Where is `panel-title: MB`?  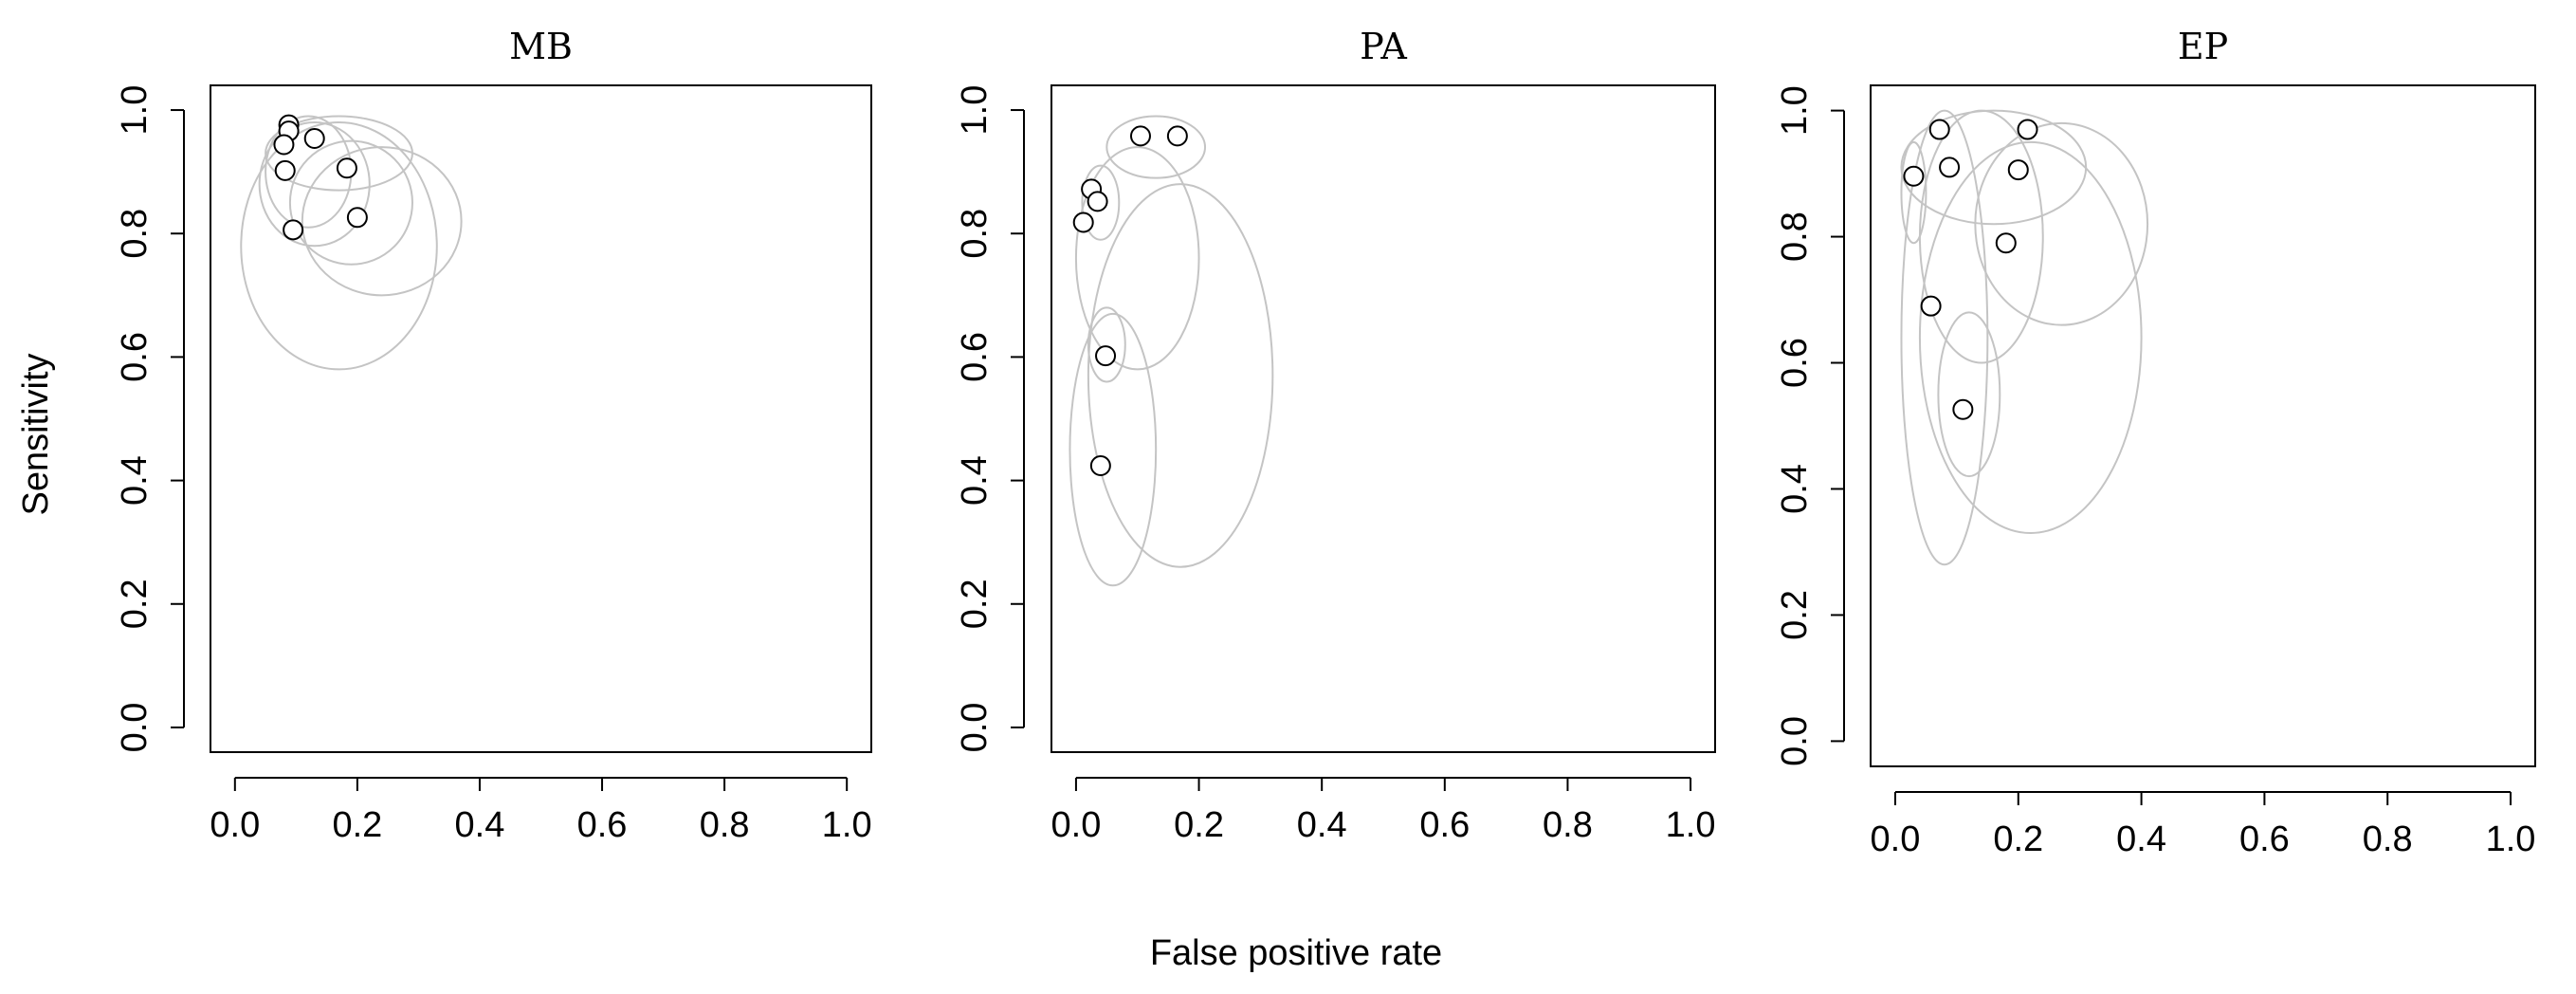 panel-title: MB is located at coordinates (541, 46).